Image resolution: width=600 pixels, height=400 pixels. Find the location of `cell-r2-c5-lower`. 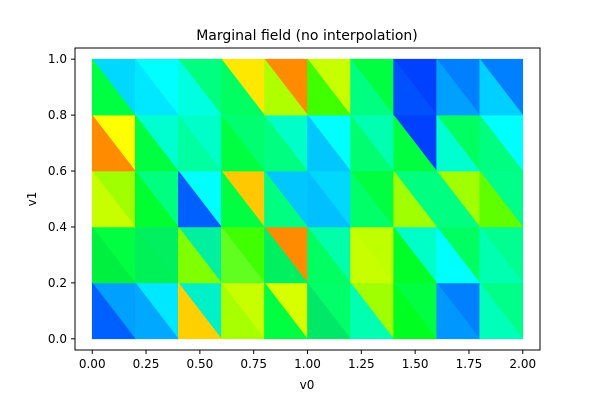

cell-r2-c5-lower is located at coordinates (329, 199).